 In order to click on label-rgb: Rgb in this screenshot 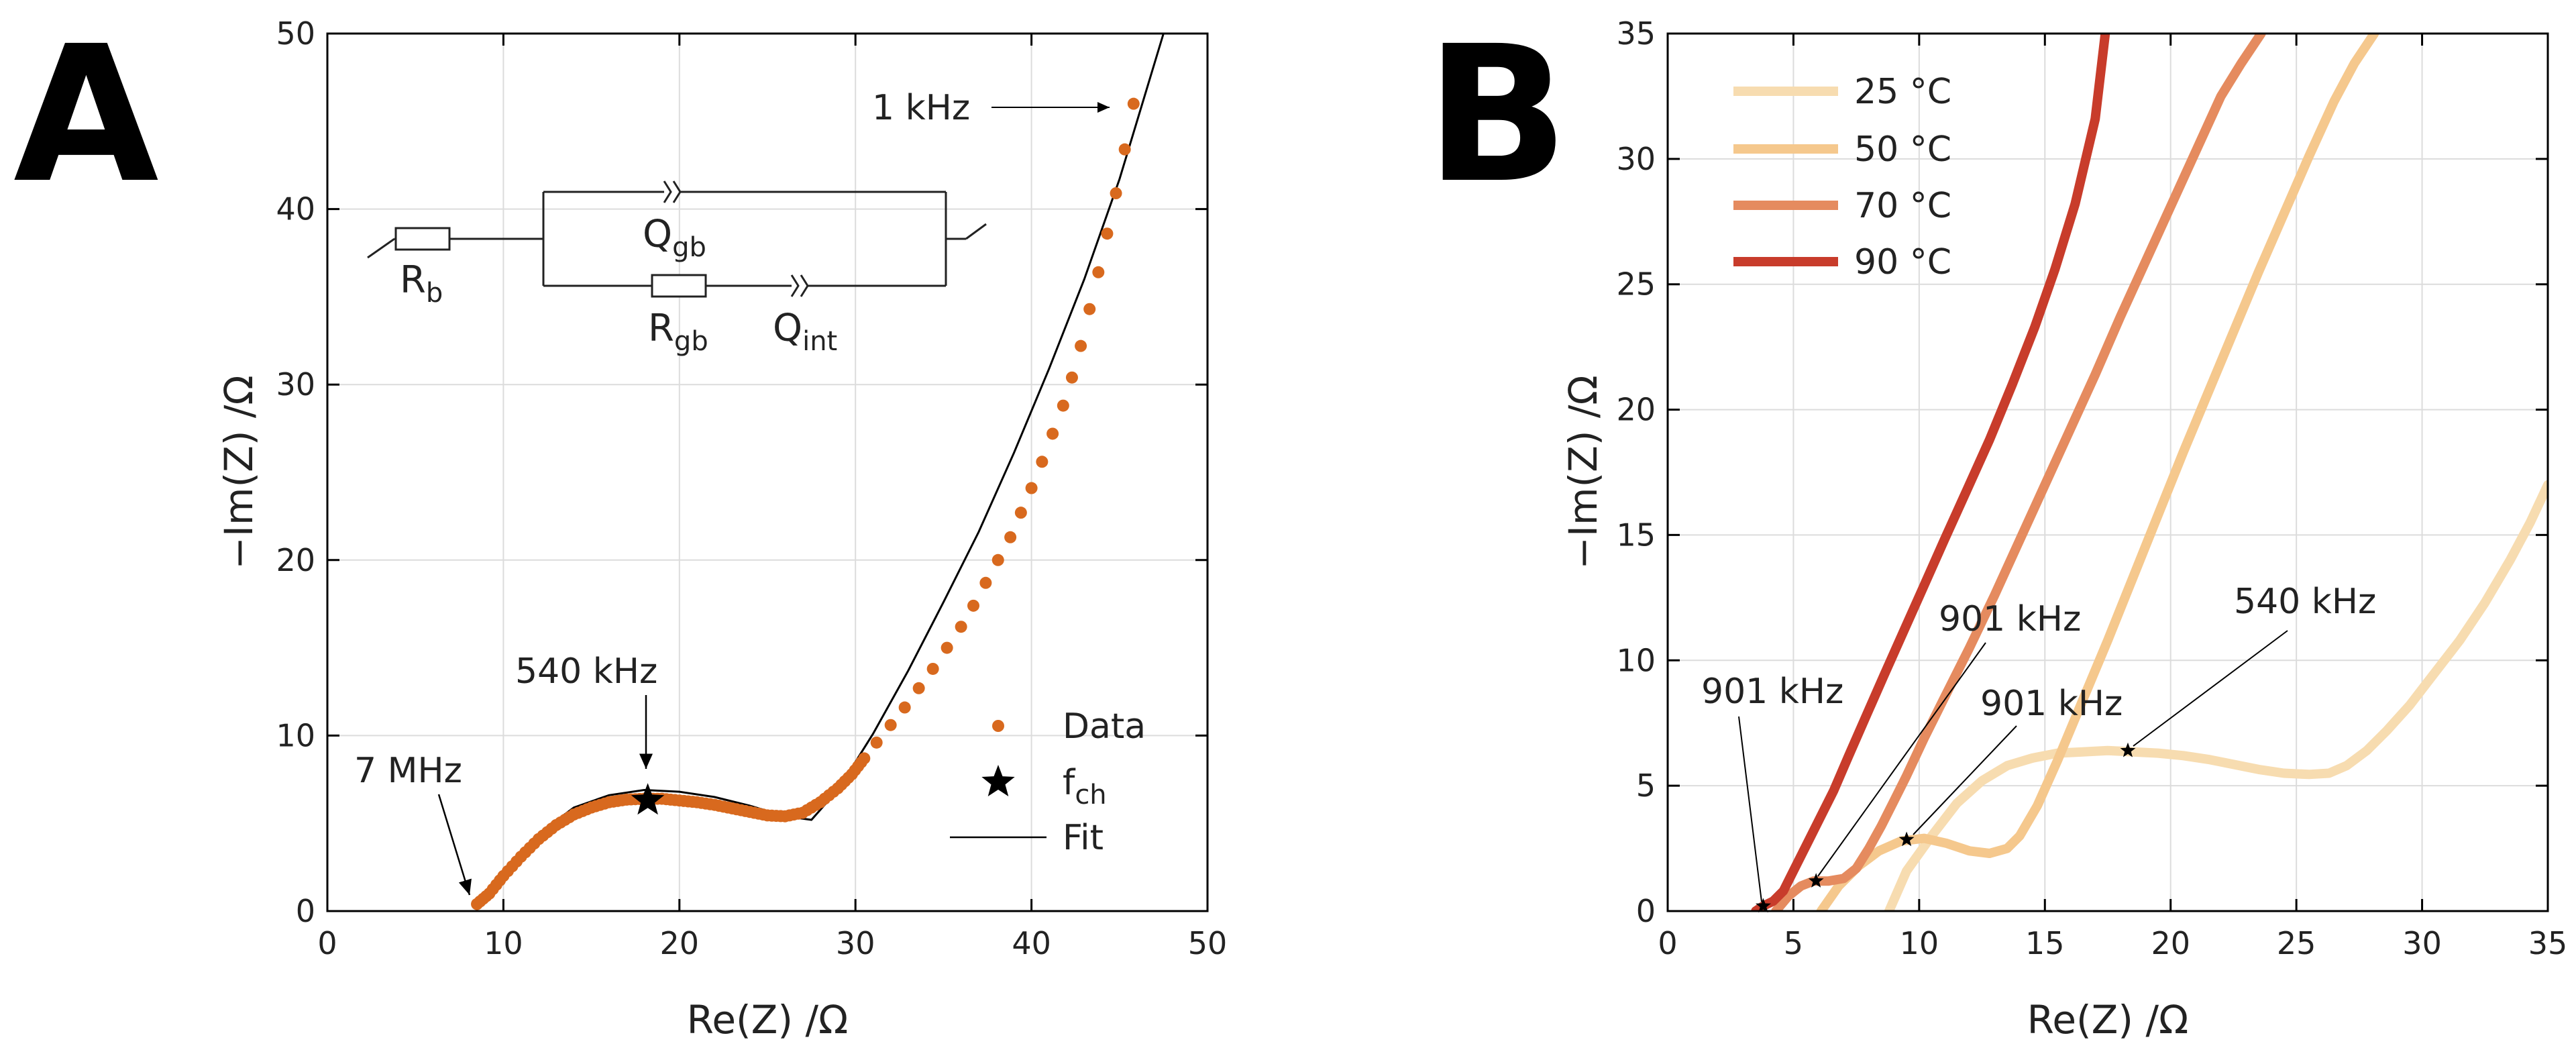, I will do `click(678, 332)`.